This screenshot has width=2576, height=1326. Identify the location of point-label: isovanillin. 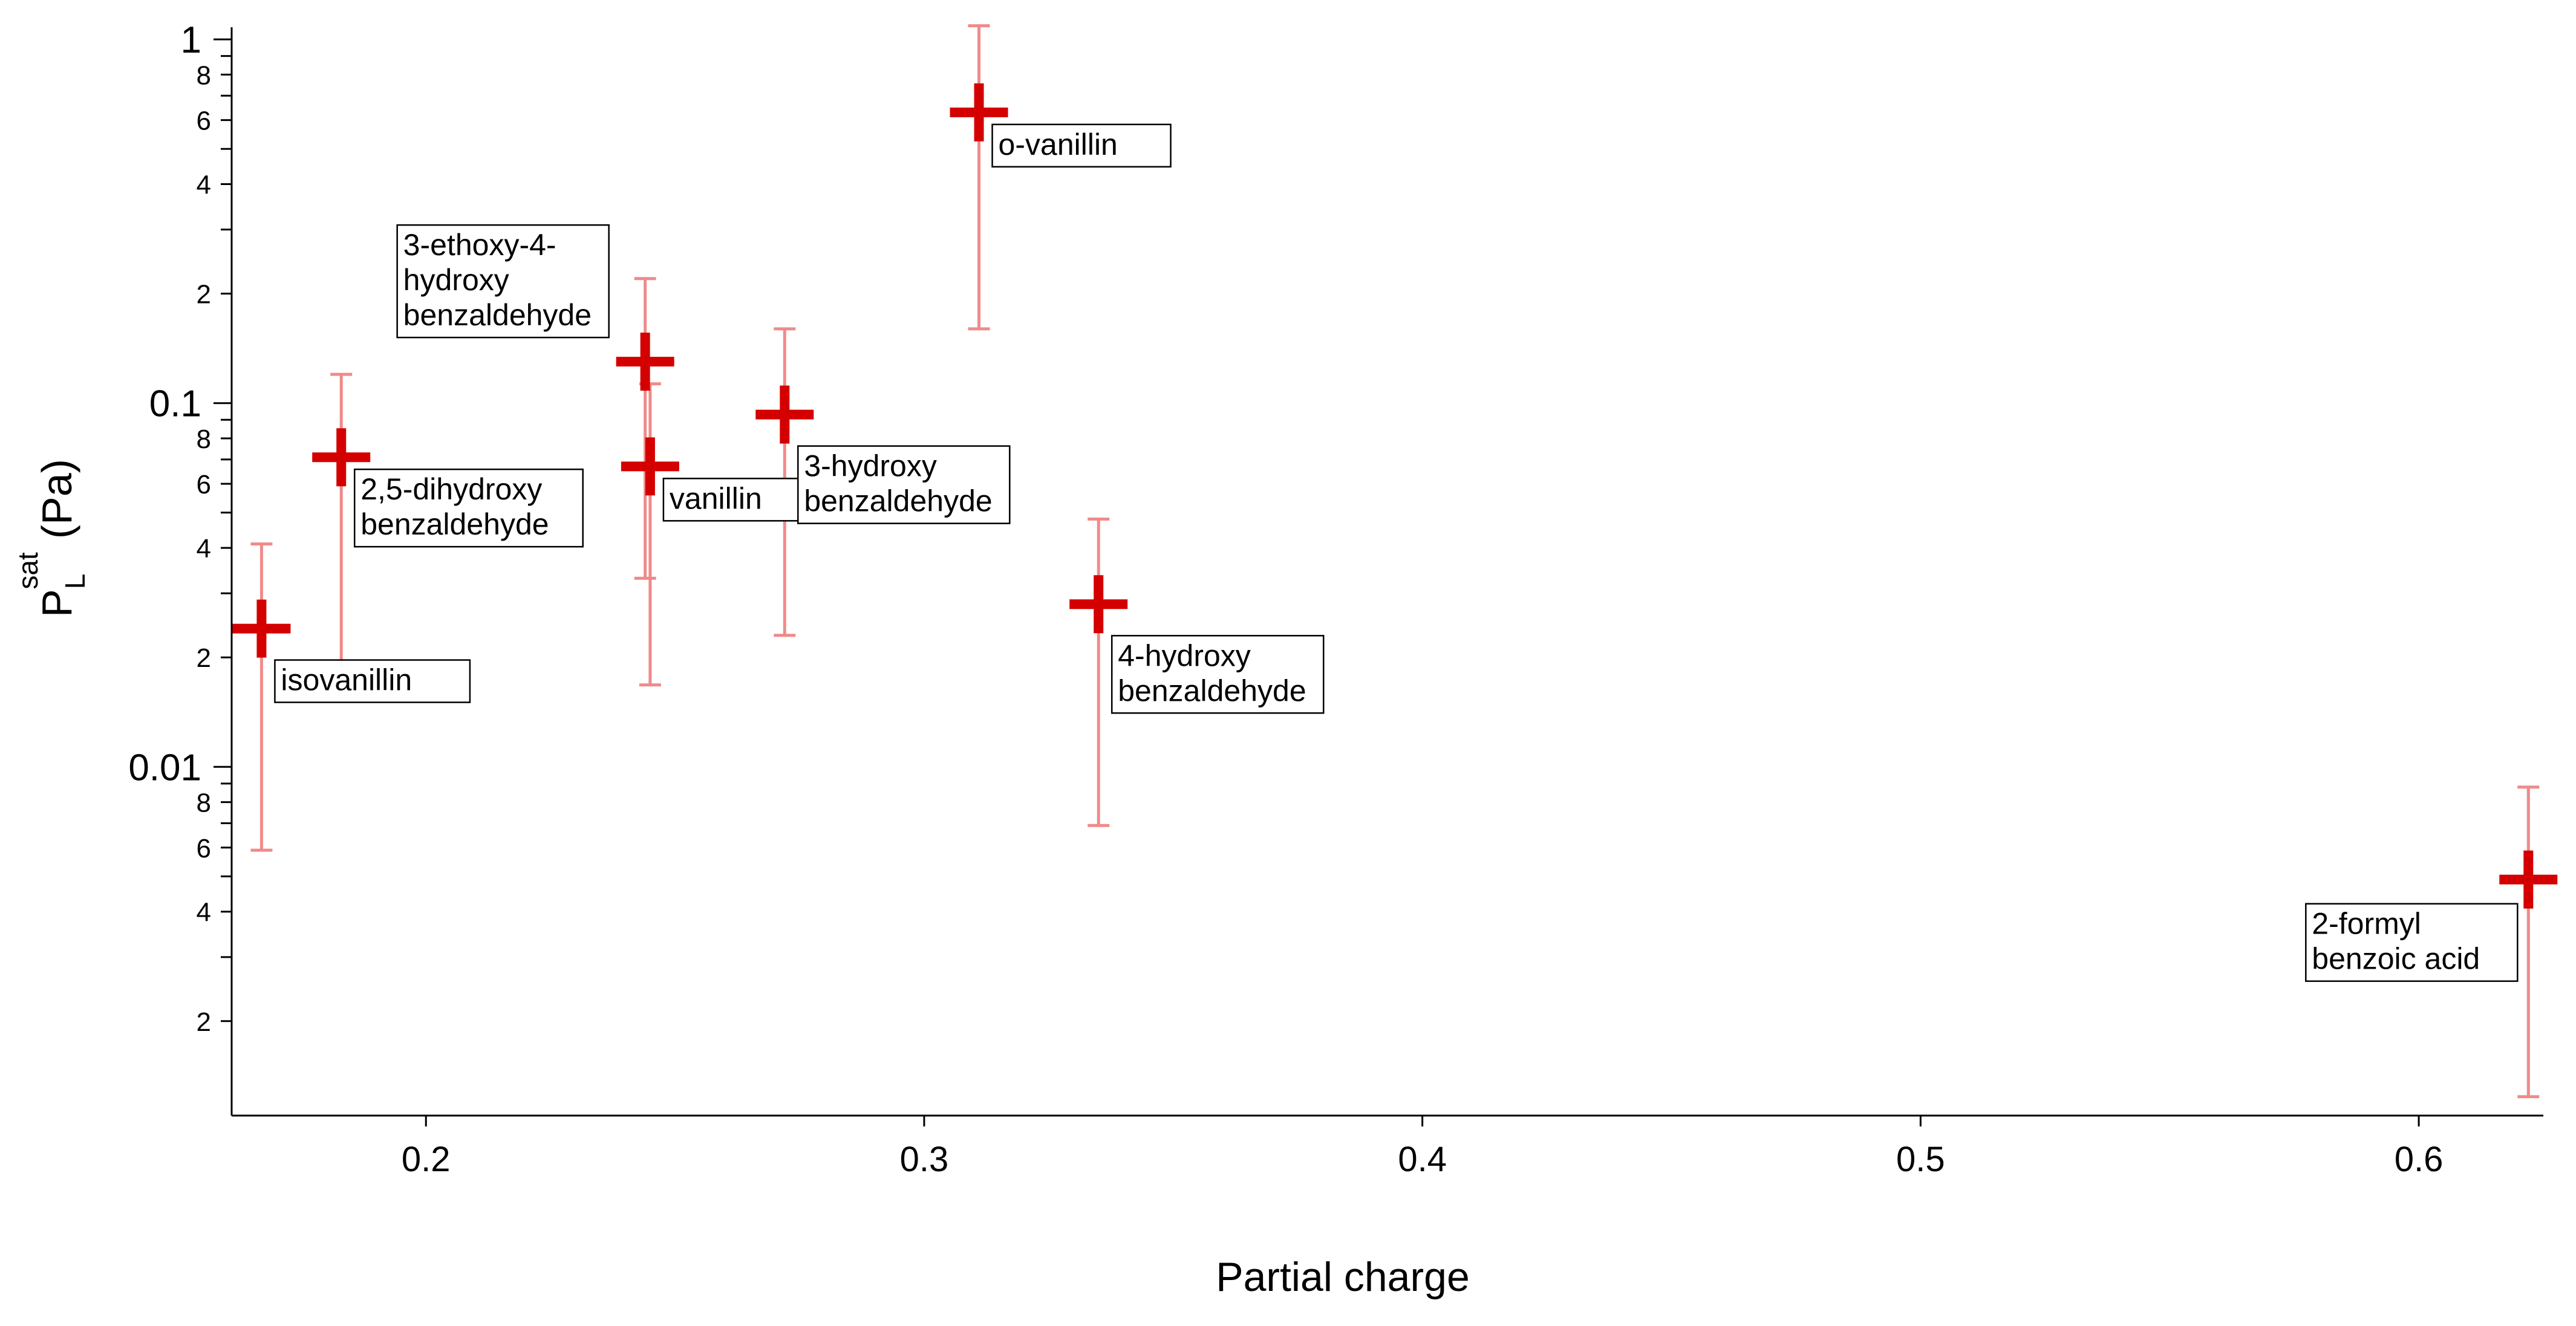
(372, 681).